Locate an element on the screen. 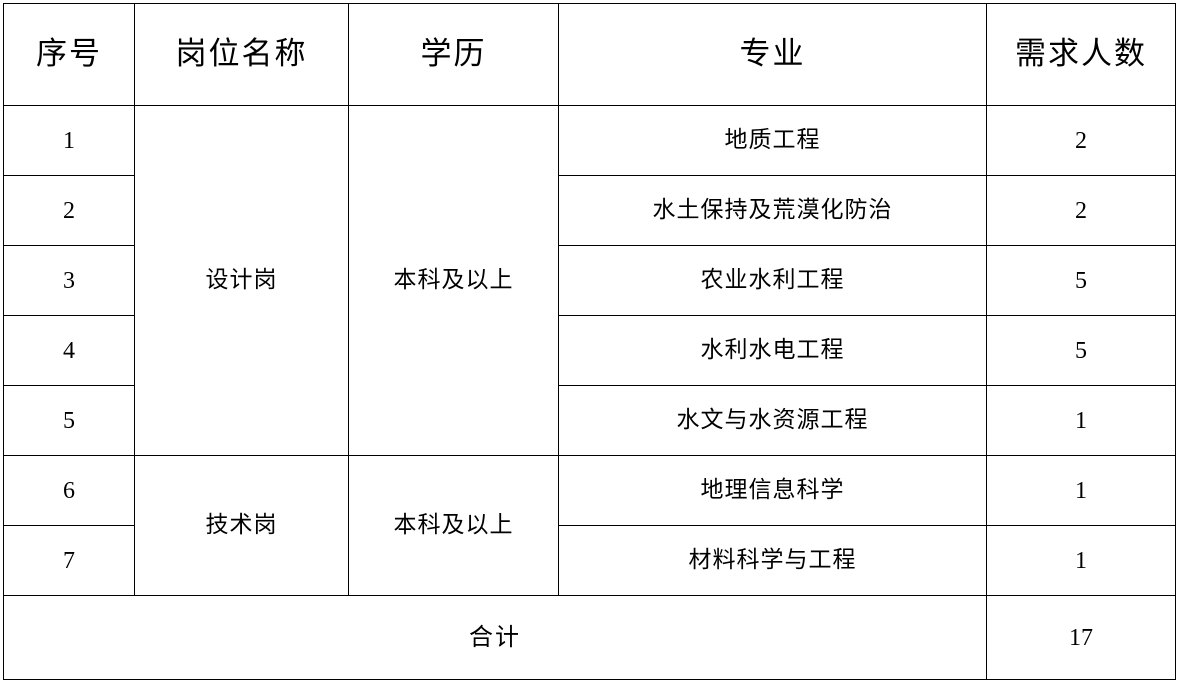 The width and height of the screenshot is (1178, 680). cell-index: 7 is located at coordinates (69, 560).